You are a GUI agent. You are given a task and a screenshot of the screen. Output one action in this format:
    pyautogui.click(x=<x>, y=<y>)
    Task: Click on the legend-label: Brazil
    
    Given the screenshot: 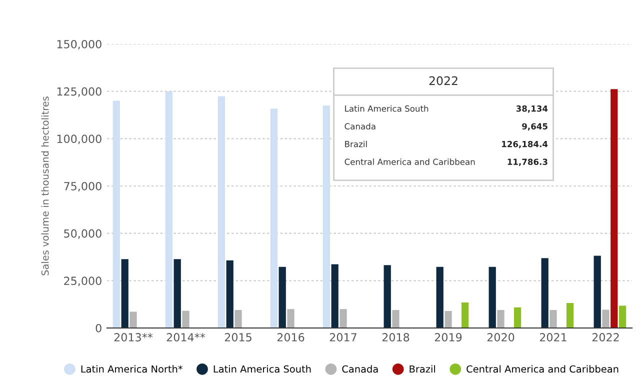 What is the action you would take?
    pyautogui.click(x=423, y=369)
    